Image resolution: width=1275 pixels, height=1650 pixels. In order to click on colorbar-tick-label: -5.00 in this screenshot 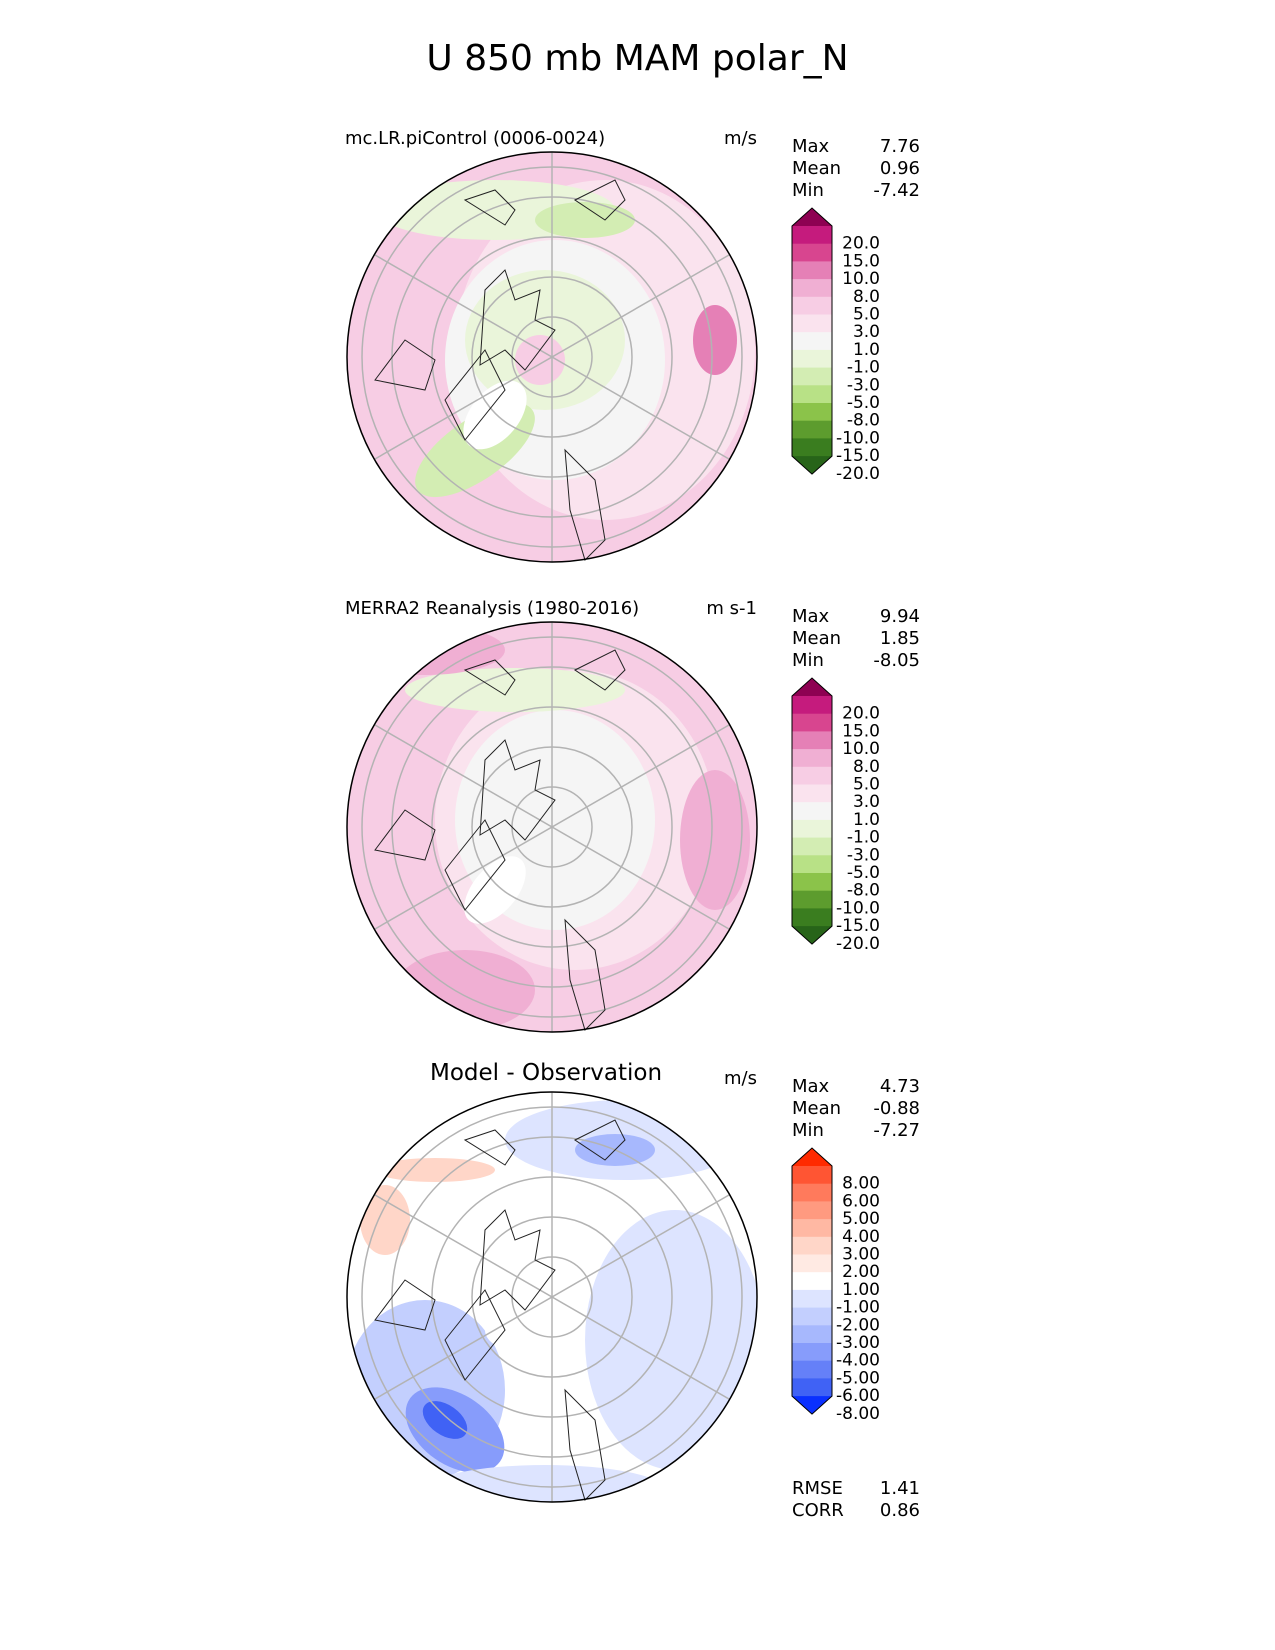, I will do `click(858, 1378)`.